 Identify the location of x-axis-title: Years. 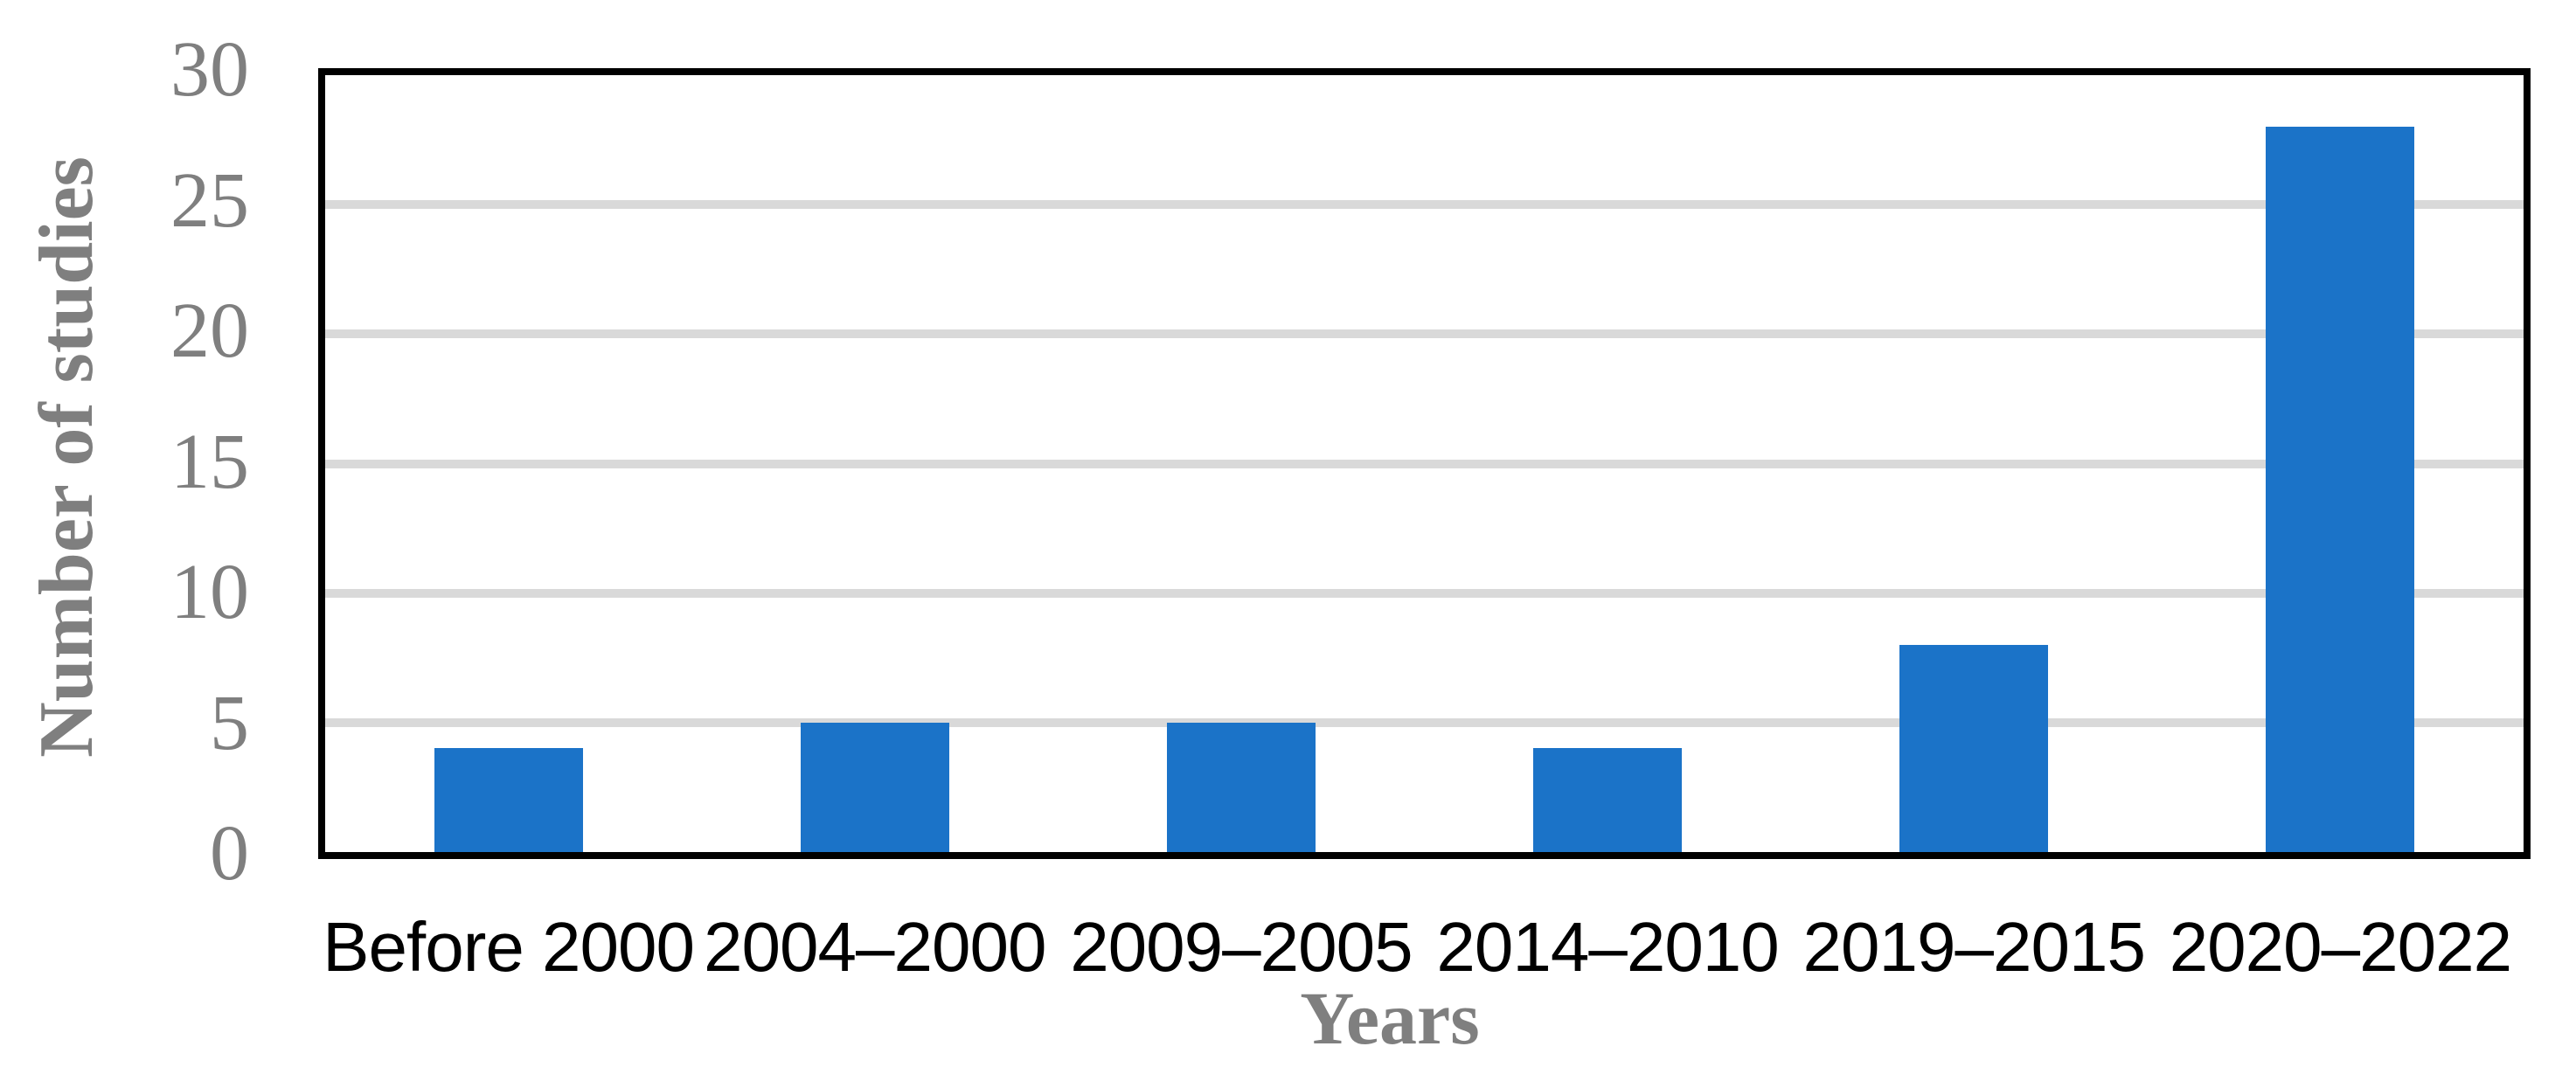
(1390, 1018).